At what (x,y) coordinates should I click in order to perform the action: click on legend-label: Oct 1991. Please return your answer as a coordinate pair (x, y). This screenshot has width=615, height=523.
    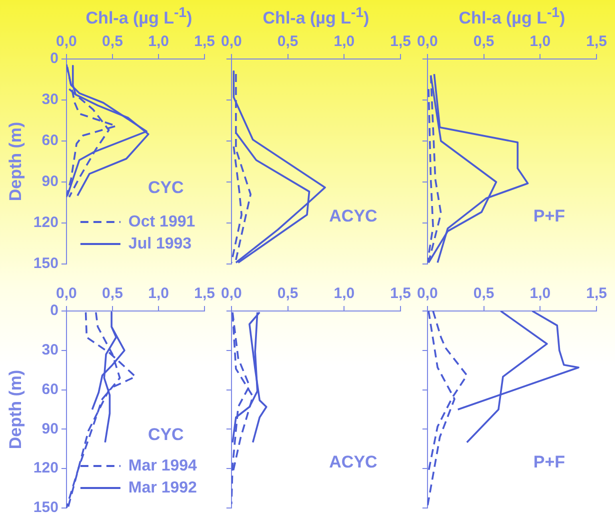
    Looking at the image, I should click on (162, 221).